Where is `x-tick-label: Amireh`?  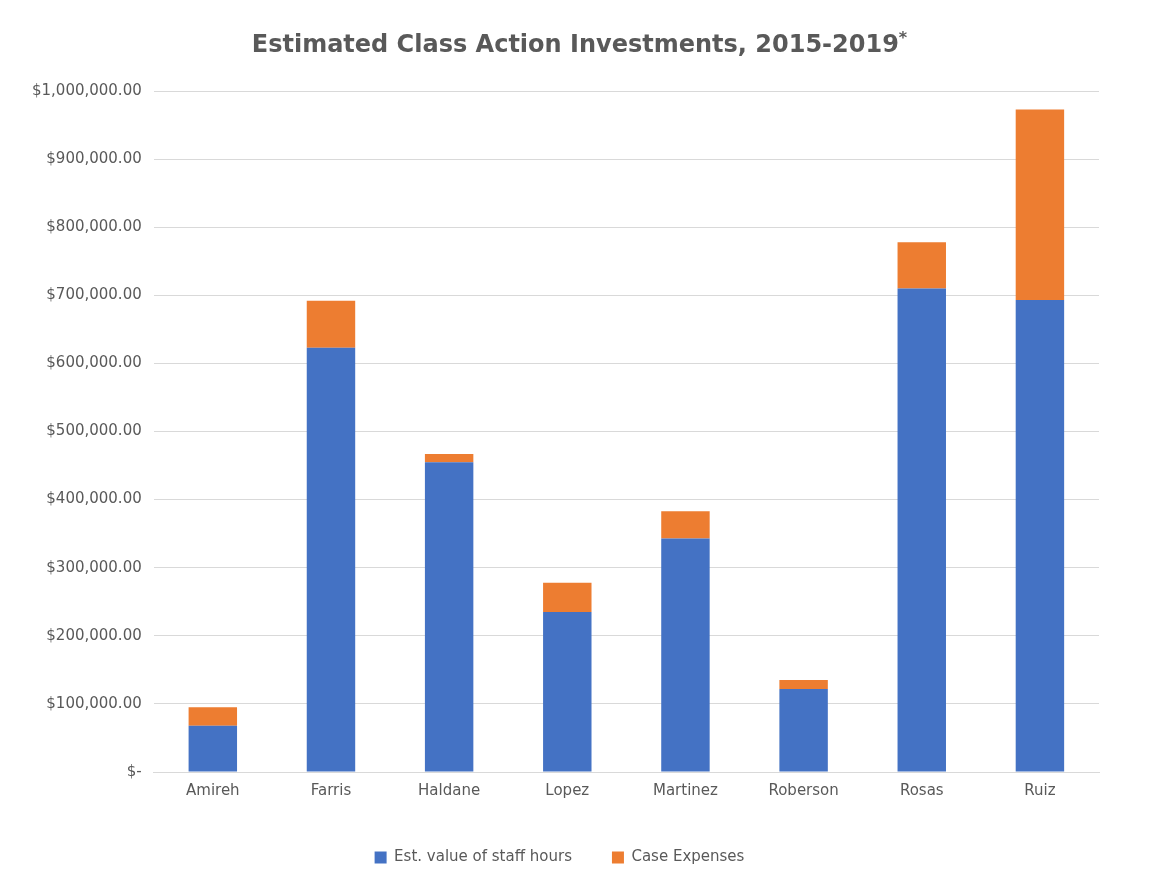 x-tick-label: Amireh is located at coordinates (213, 789).